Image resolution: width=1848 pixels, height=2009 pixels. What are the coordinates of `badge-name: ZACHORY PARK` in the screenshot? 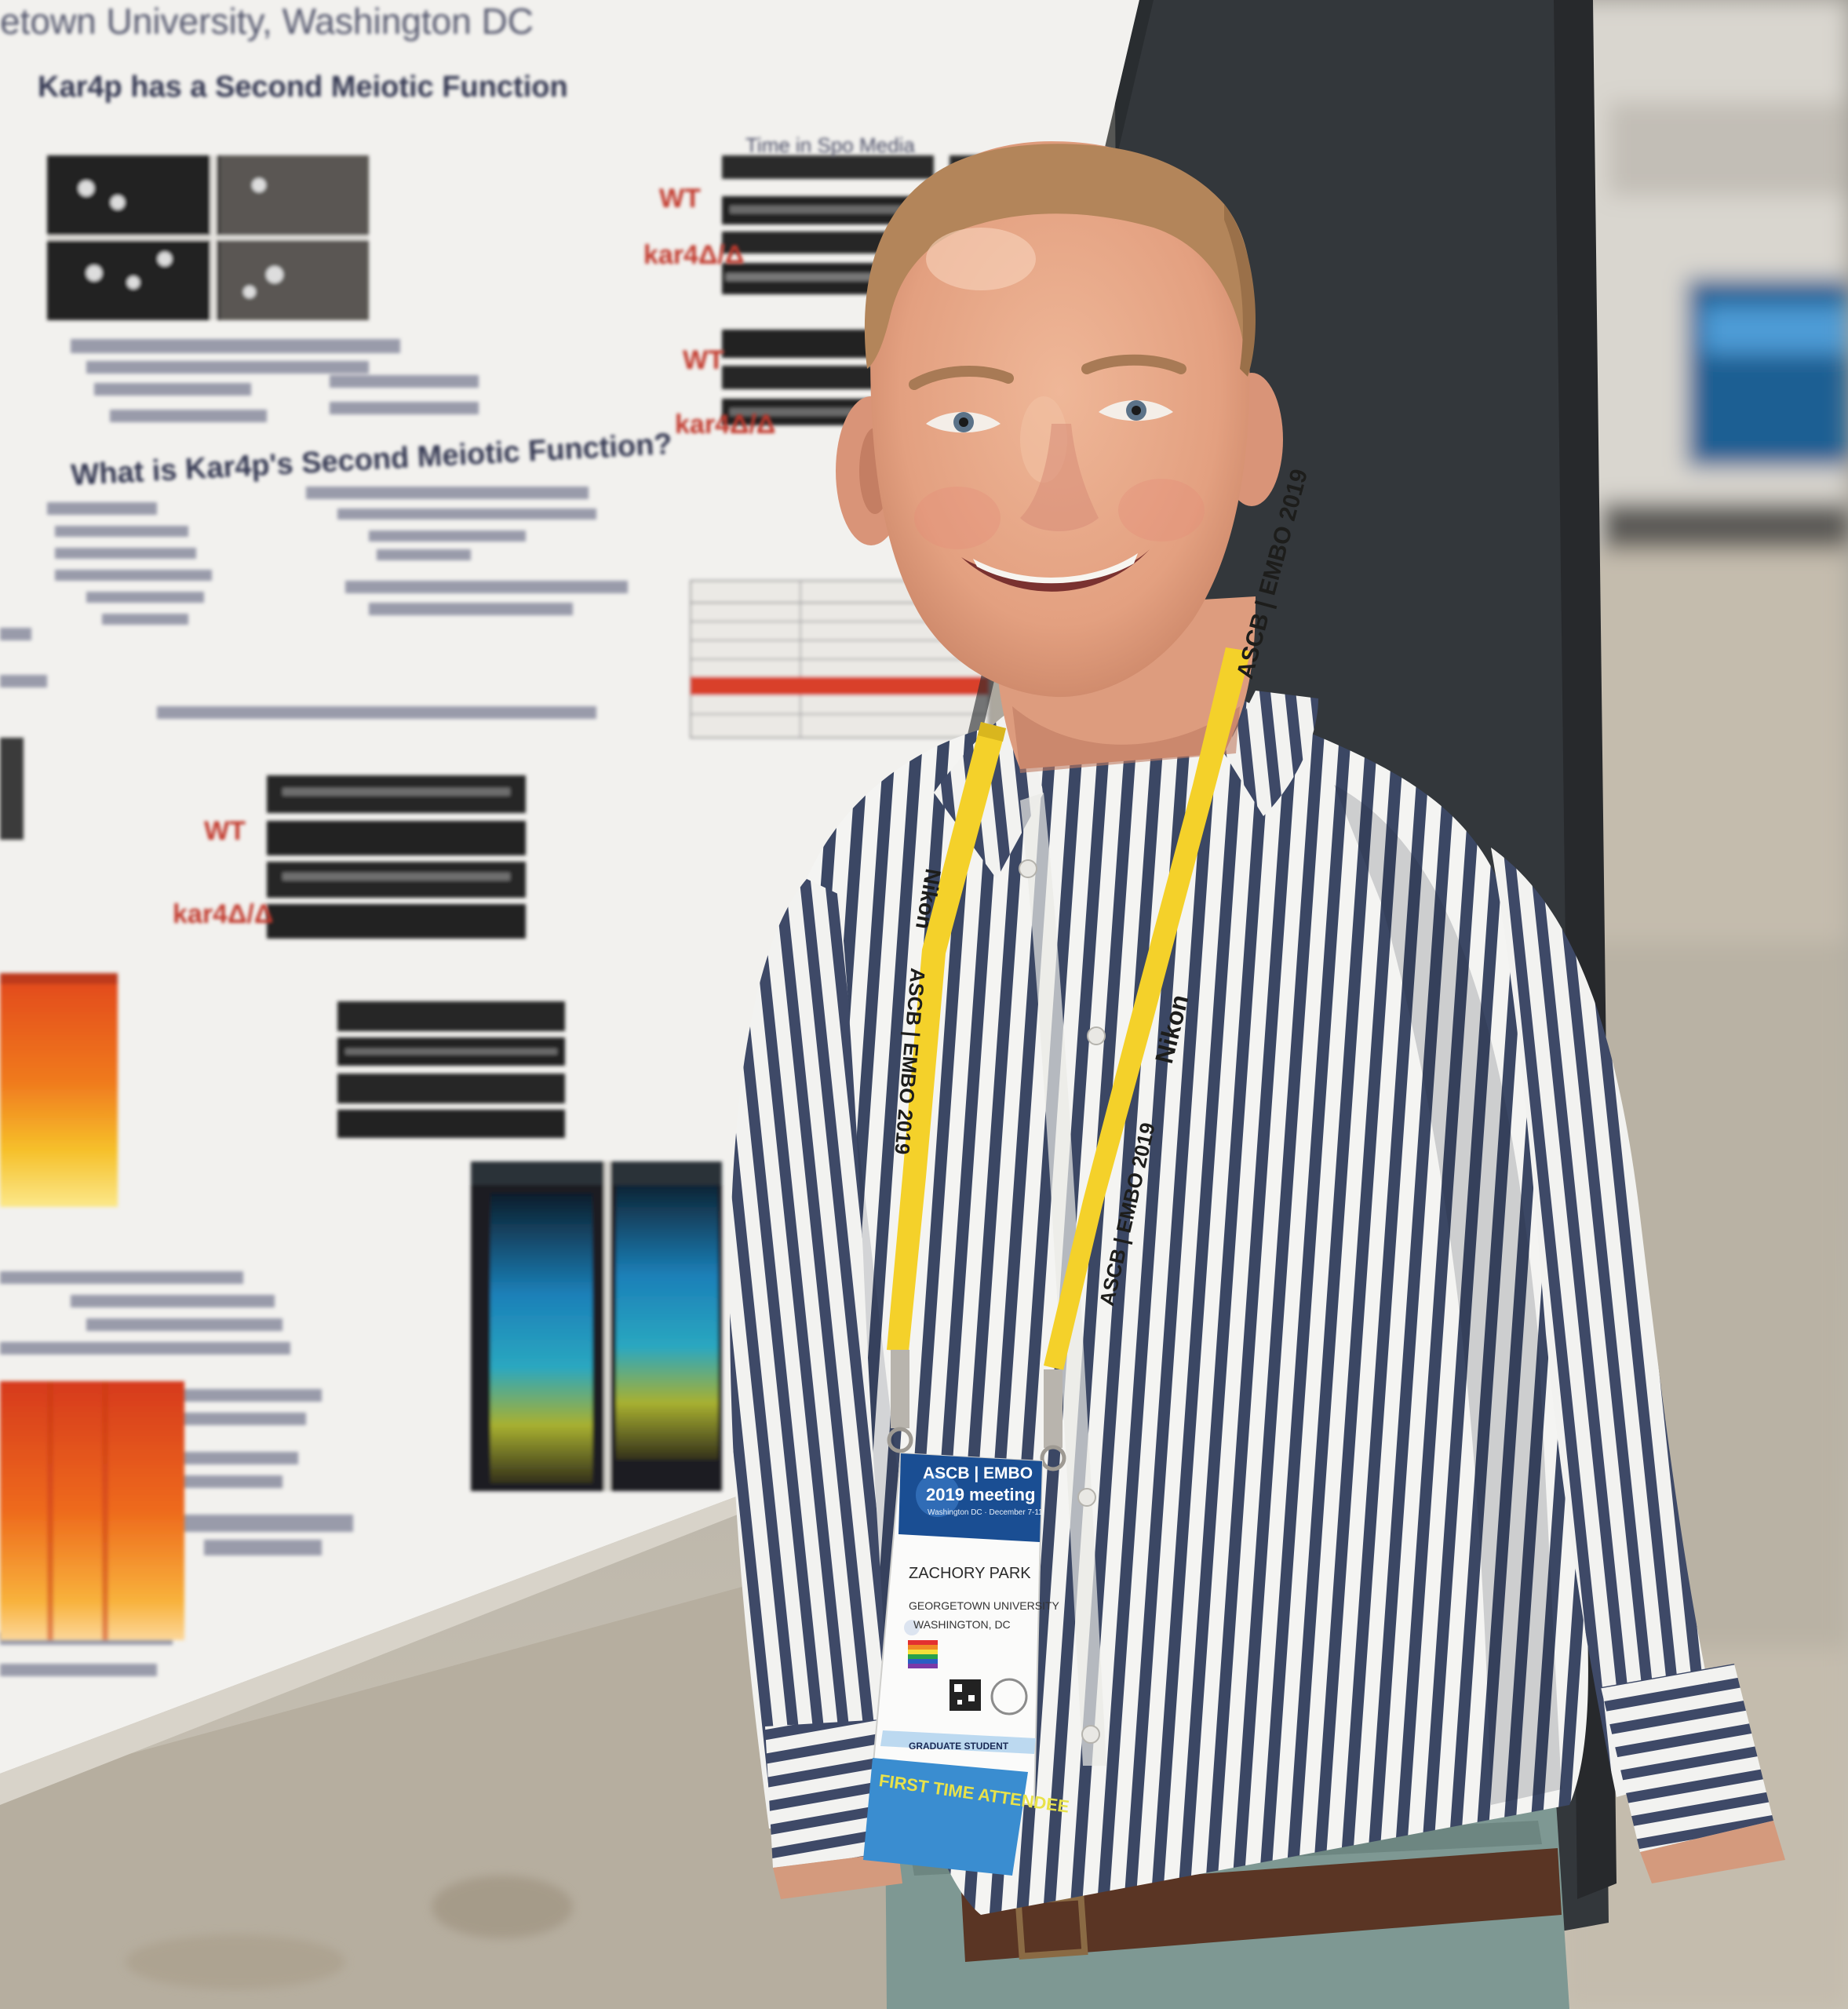 It's located at (970, 1573).